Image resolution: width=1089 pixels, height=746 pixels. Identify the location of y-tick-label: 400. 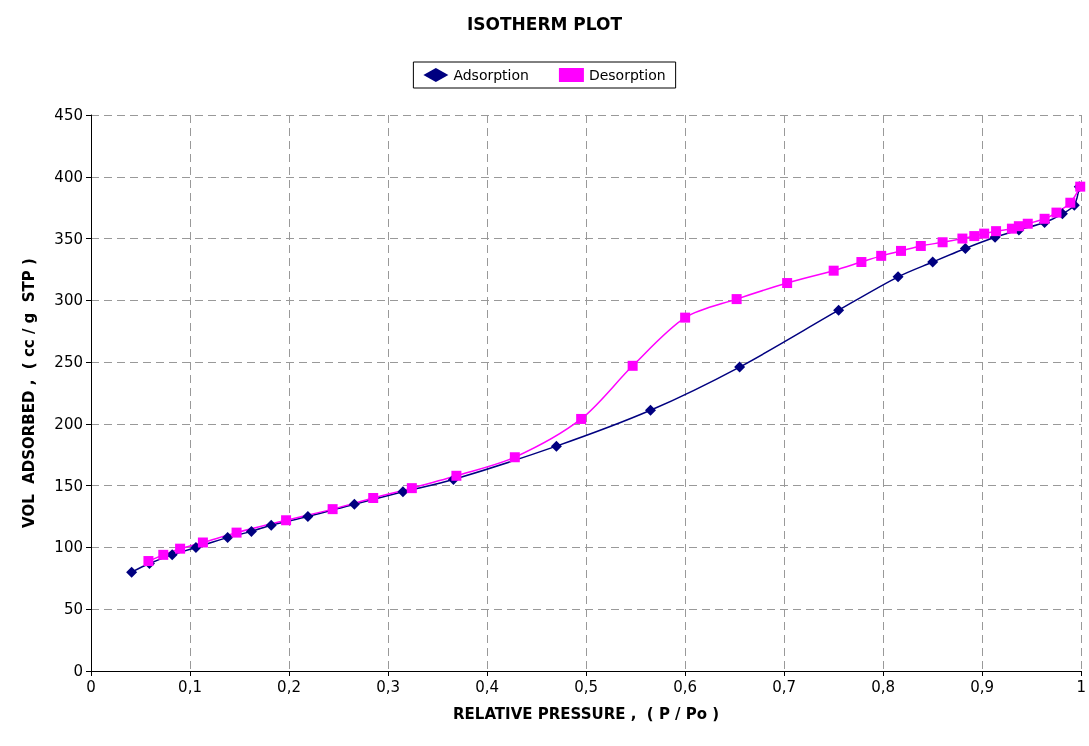
(68, 176).